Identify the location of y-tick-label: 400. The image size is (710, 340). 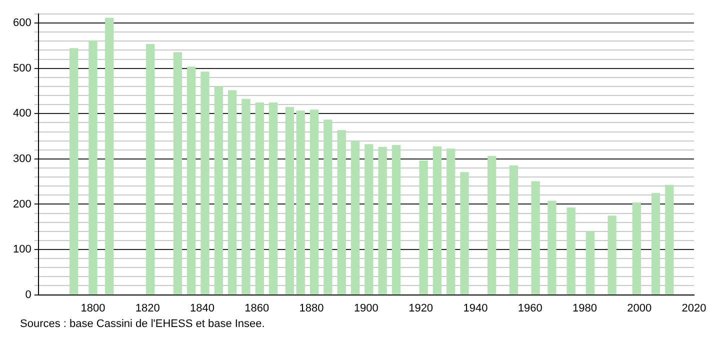
(22, 114).